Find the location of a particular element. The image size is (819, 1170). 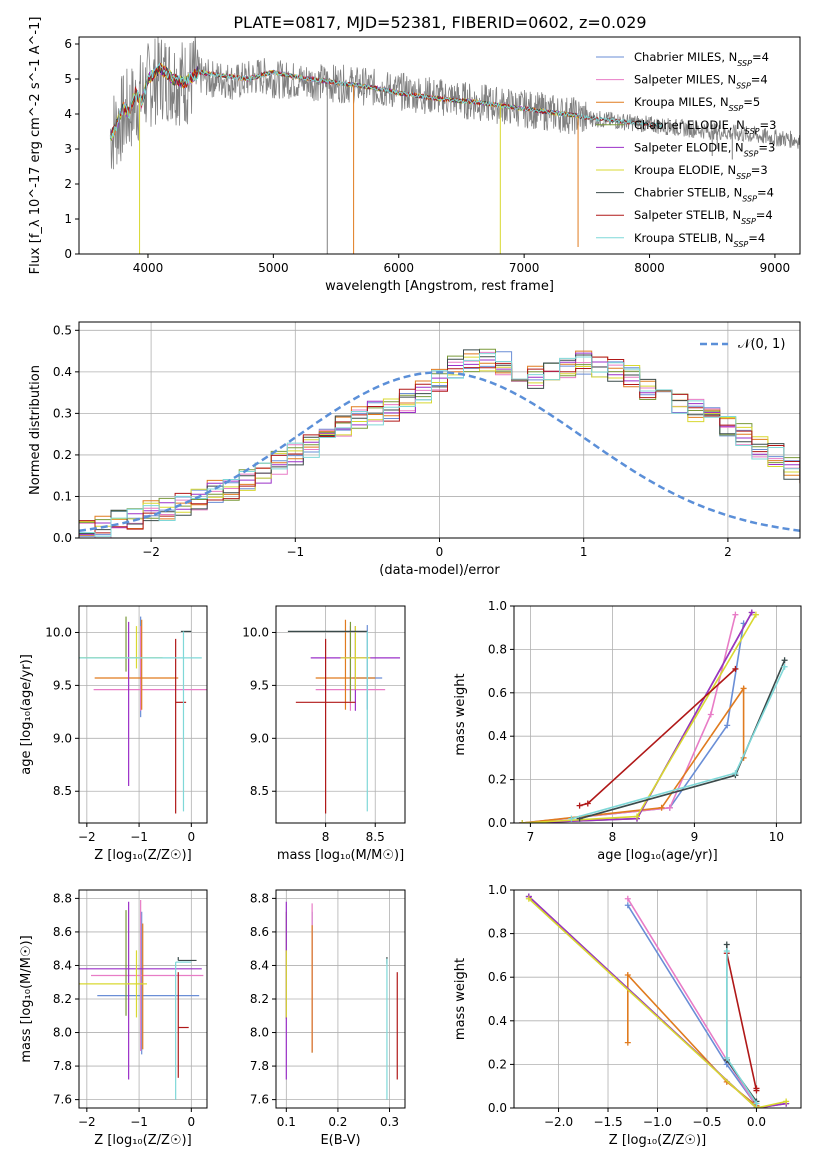

x-tick-label: 0 is located at coordinates (440, 552).